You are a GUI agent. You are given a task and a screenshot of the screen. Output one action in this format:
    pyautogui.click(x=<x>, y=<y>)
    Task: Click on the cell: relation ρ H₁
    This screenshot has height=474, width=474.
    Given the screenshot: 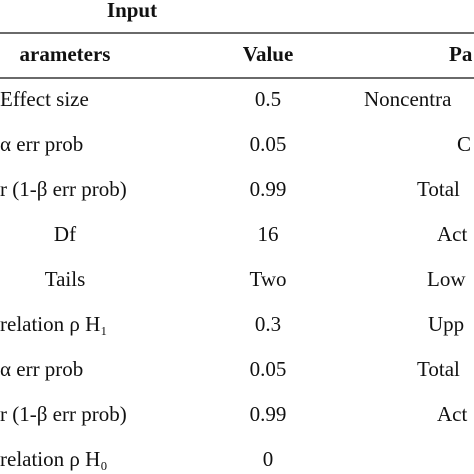 What is the action you would take?
    pyautogui.click(x=54, y=324)
    